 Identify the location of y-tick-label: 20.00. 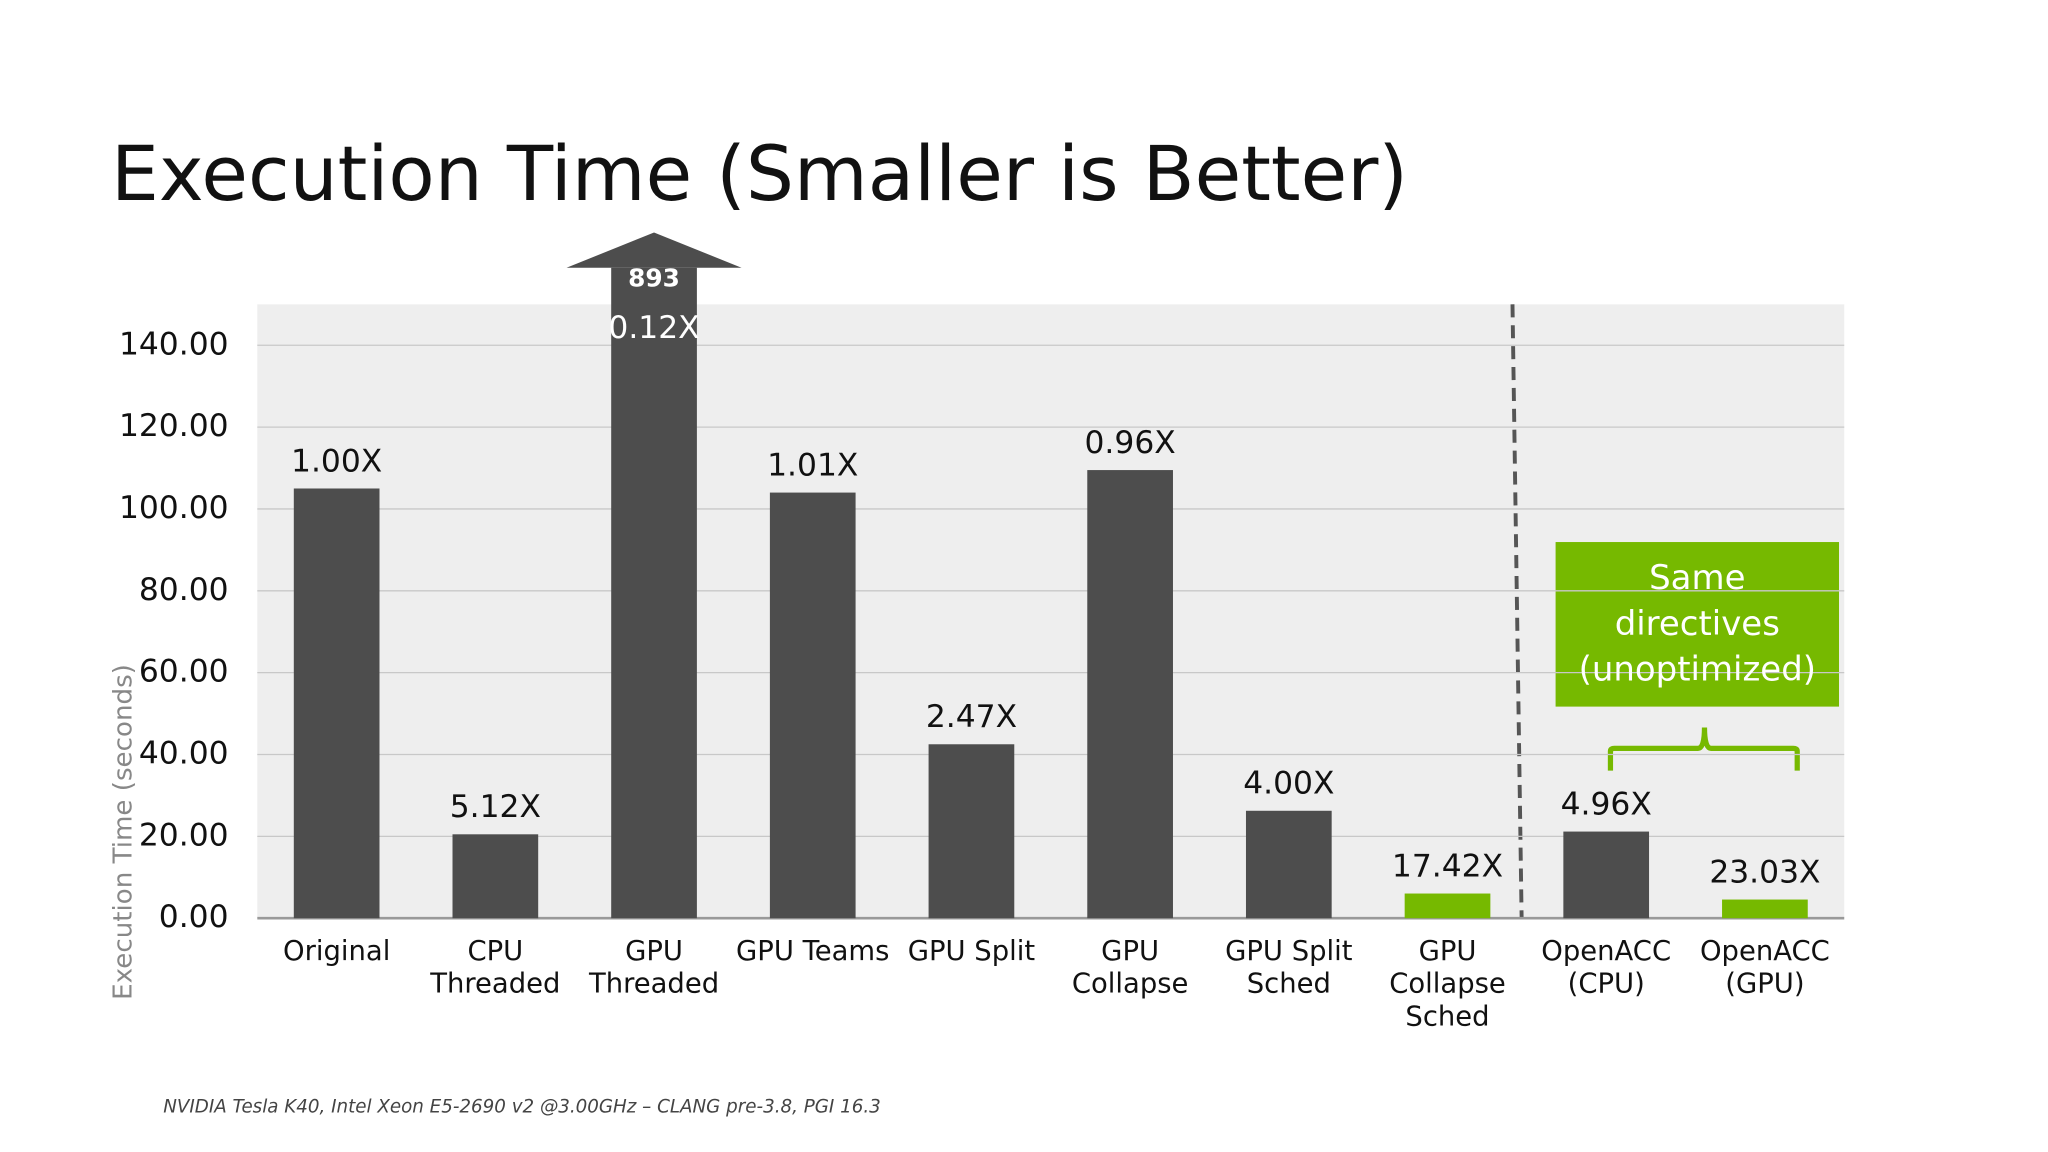
(184, 835).